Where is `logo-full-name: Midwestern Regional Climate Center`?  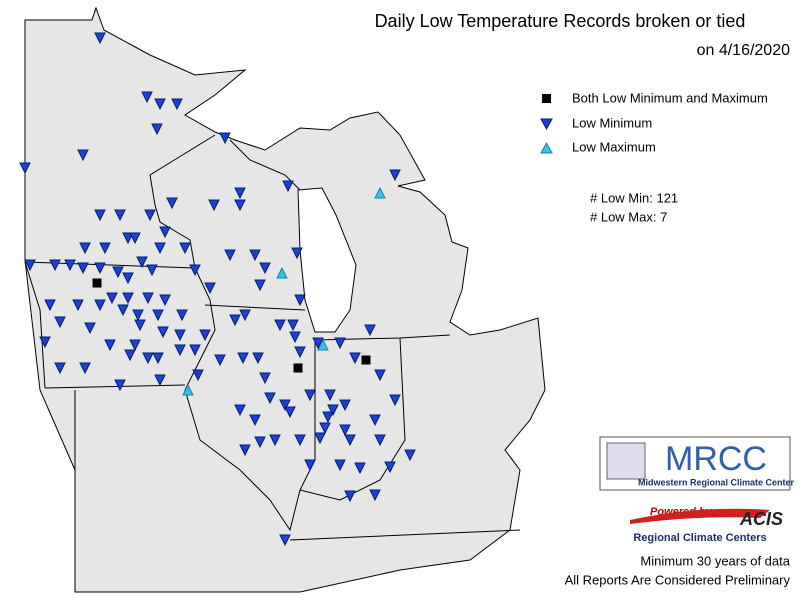
logo-full-name: Midwestern Regional Climate Center is located at coordinates (716, 482).